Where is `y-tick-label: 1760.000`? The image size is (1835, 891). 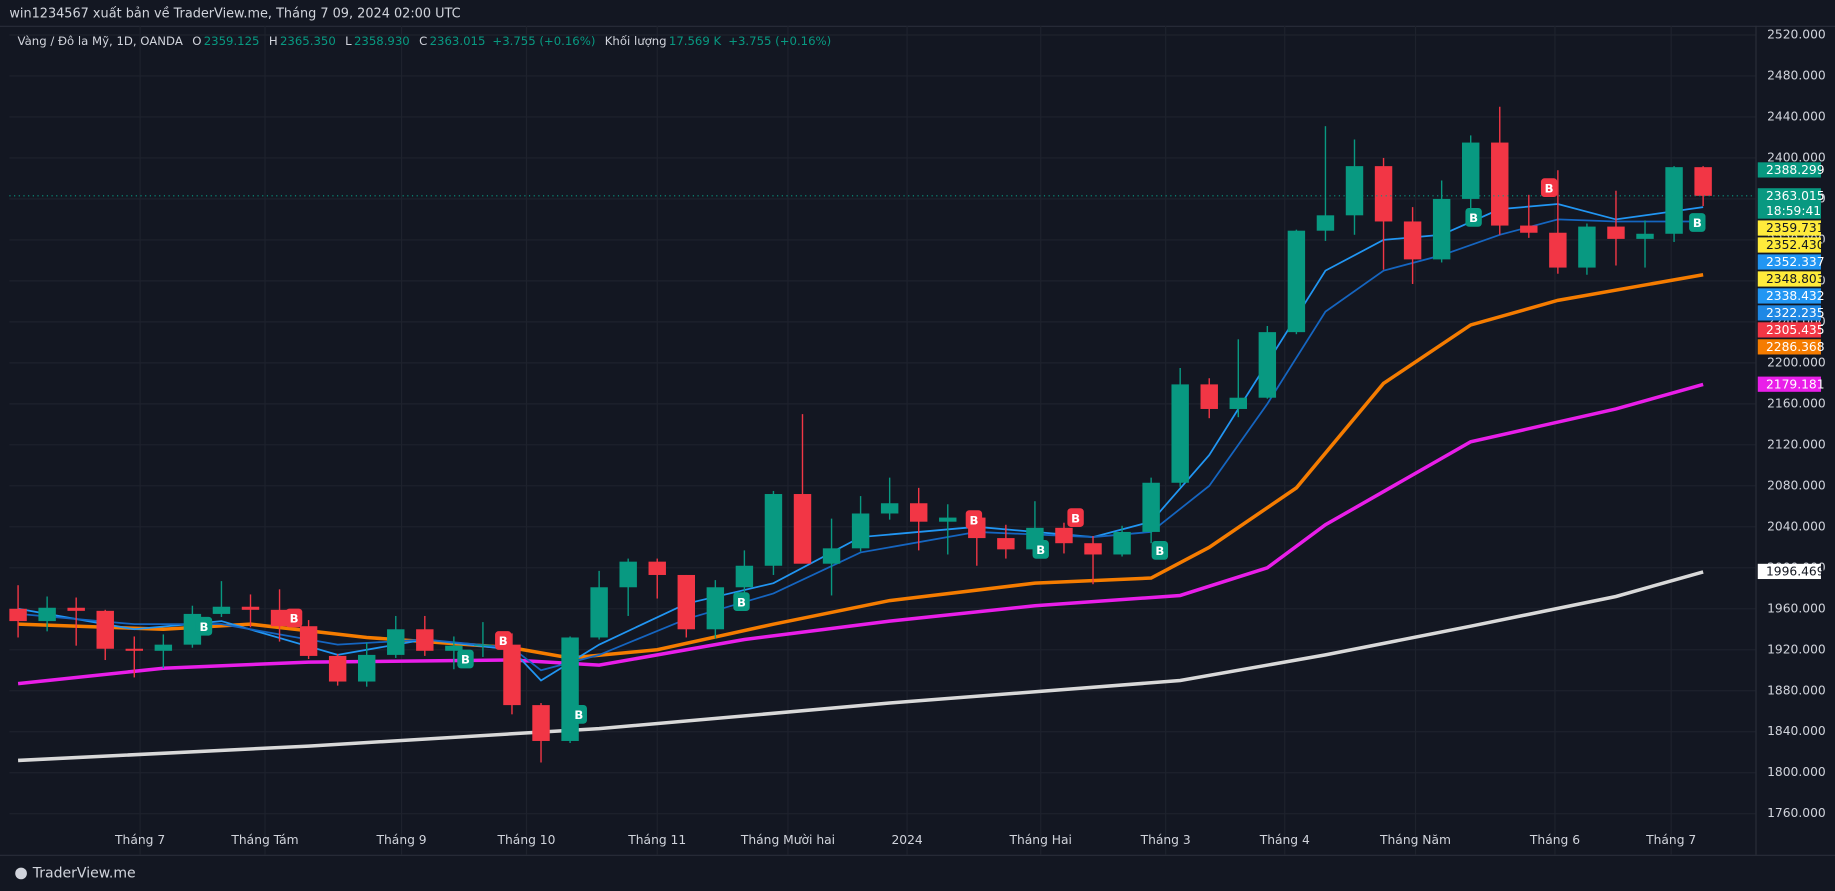 y-tick-label: 1760.000 is located at coordinates (1796, 813).